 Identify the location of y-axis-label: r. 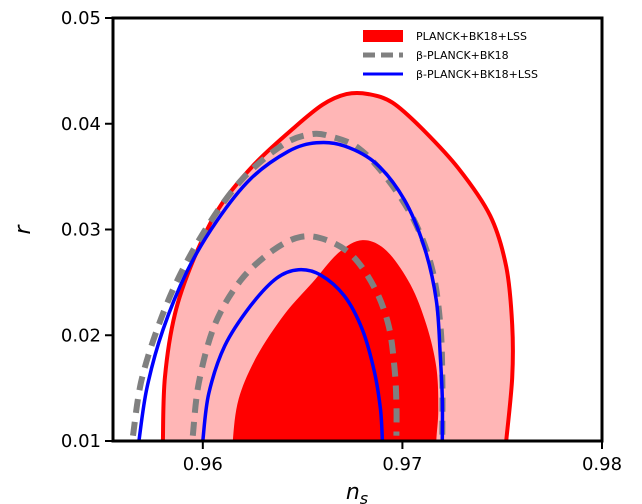
(23, 229).